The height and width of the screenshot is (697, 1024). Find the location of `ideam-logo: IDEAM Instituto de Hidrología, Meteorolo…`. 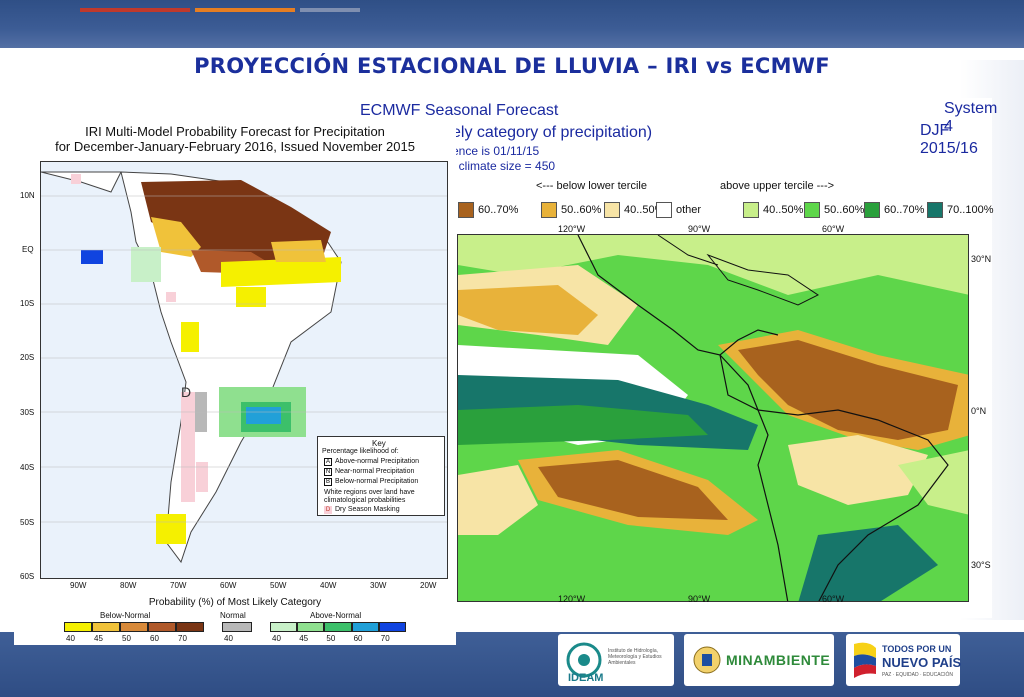

ideam-logo: IDEAM Instituto de Hidrología, Meteorolo… is located at coordinates (616, 660).